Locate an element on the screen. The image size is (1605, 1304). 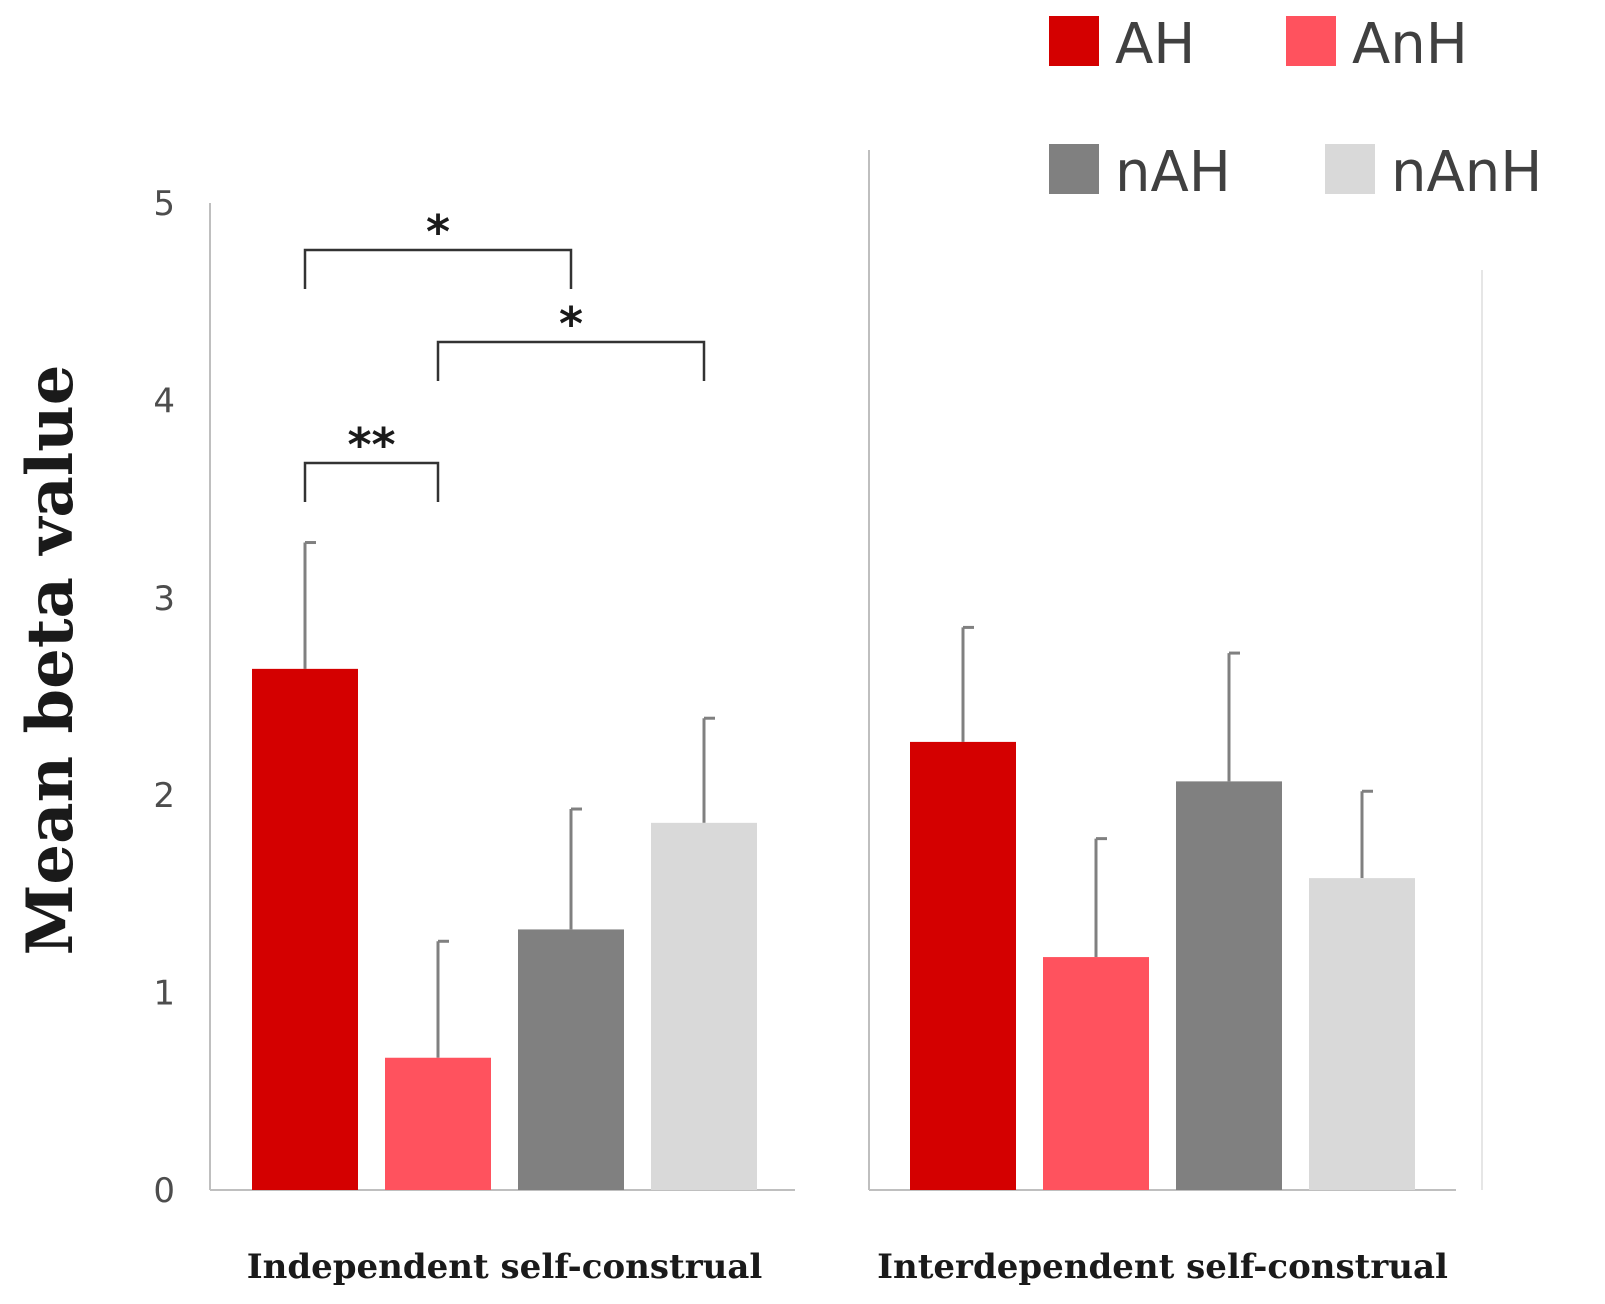
y-tick-label: 4 is located at coordinates (164, 401).